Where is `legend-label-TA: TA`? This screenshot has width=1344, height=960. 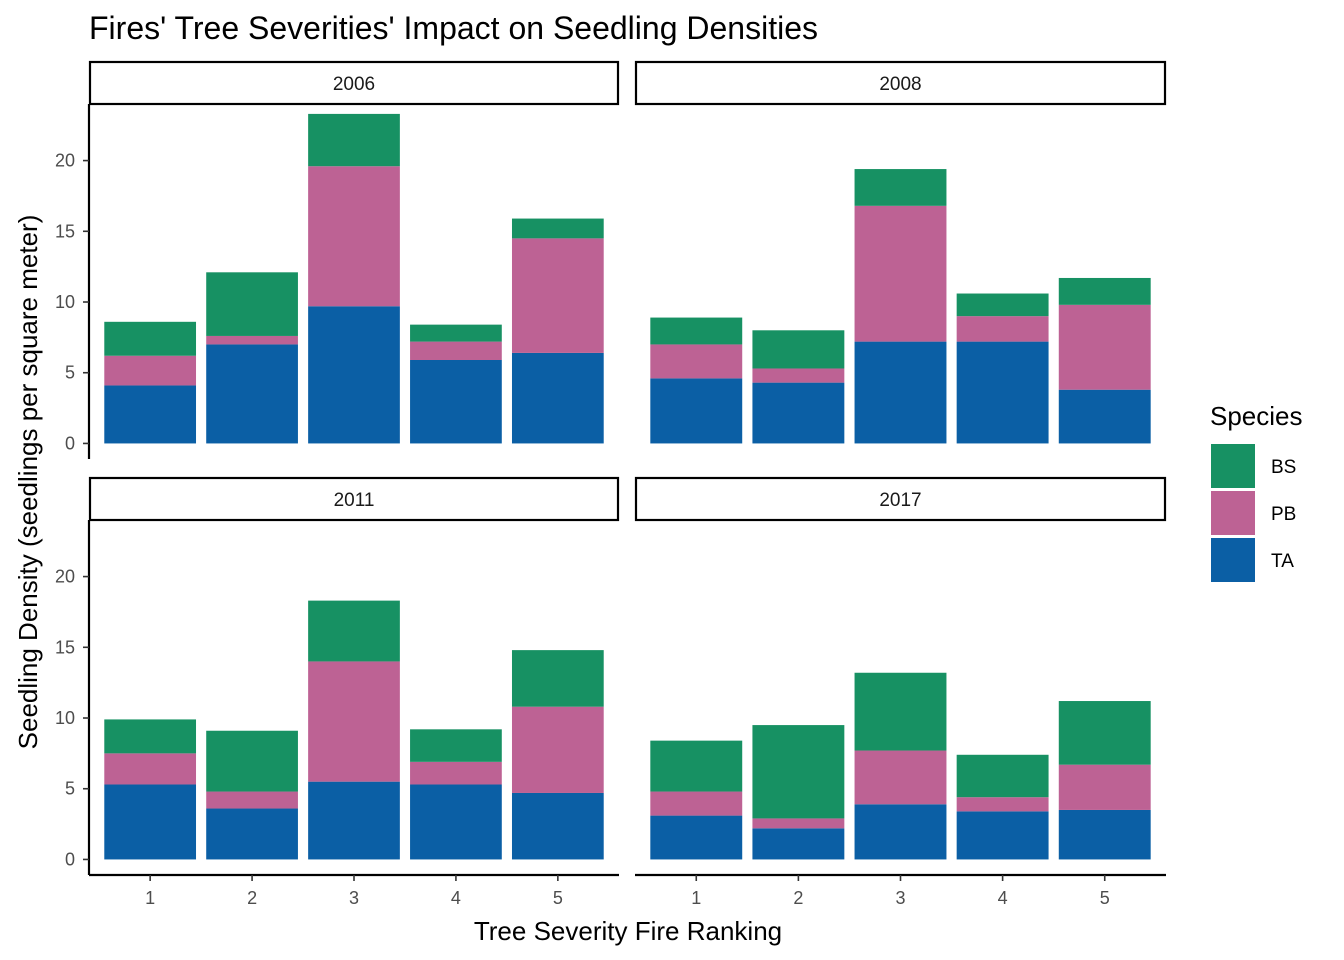
legend-label-TA: TA is located at coordinates (1282, 561).